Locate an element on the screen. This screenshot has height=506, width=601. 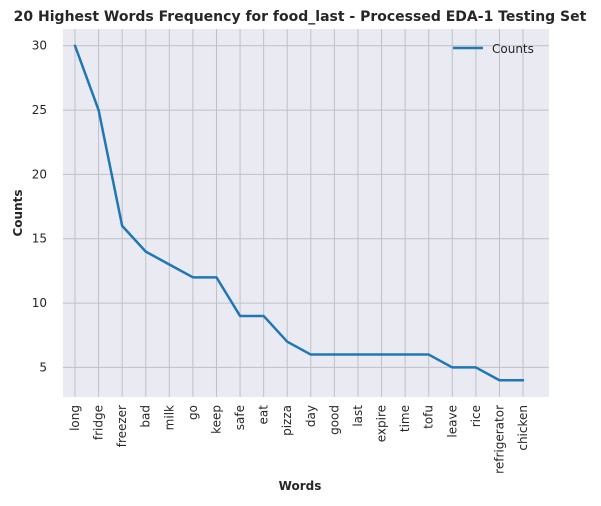
y-tick-label-10: 10 is located at coordinates (39, 303).